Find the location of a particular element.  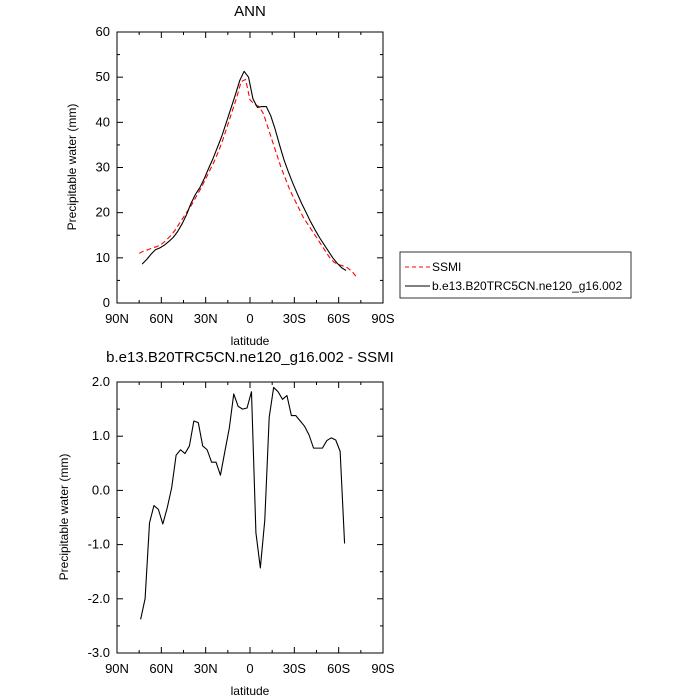

legend-label-ssmi: SSMI is located at coordinates (446, 267).